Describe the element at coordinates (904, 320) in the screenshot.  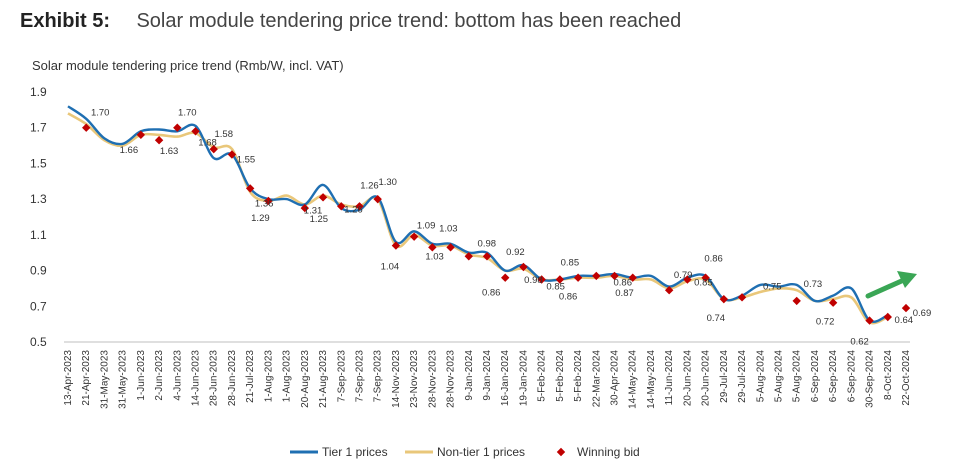
I see `data-label: 0.64` at that location.